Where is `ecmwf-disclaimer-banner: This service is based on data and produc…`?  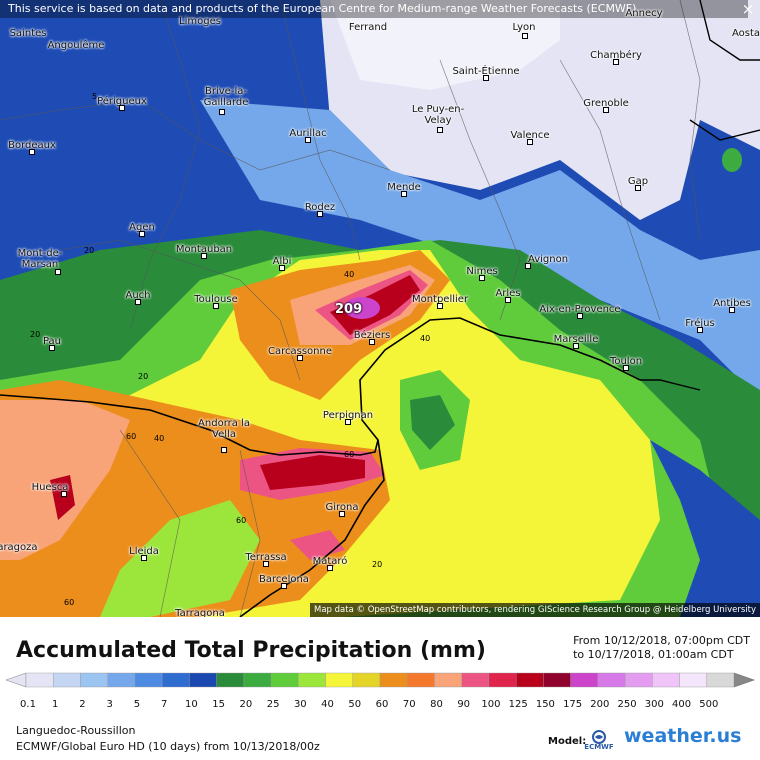
ecmwf-disclaimer-banner: This service is based on data and produc… is located at coordinates (374, 9).